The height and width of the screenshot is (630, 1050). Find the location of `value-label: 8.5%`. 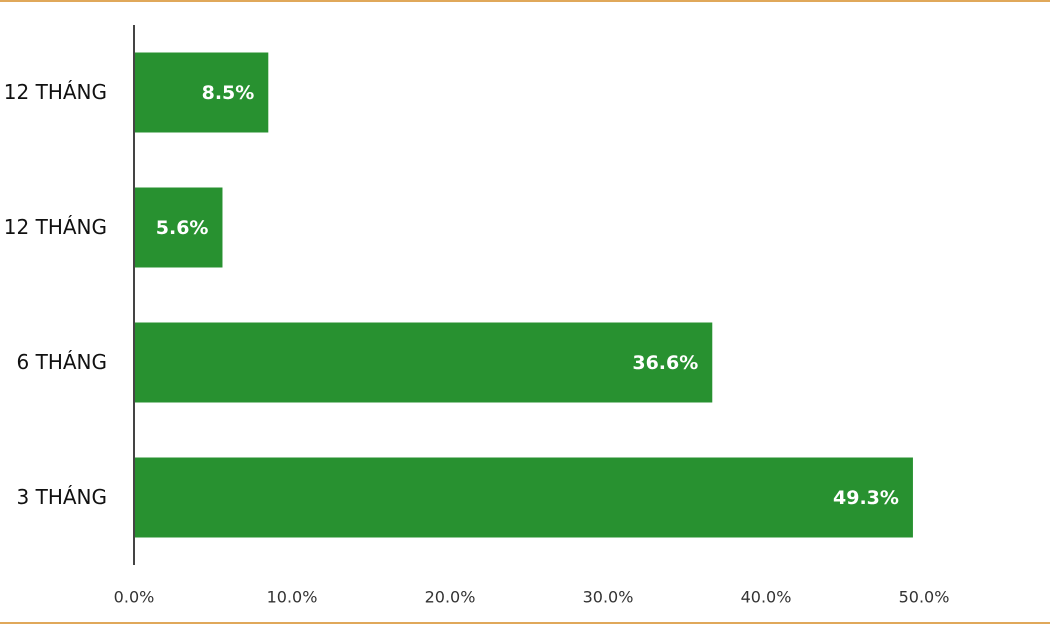

value-label: 8.5% is located at coordinates (228, 93).